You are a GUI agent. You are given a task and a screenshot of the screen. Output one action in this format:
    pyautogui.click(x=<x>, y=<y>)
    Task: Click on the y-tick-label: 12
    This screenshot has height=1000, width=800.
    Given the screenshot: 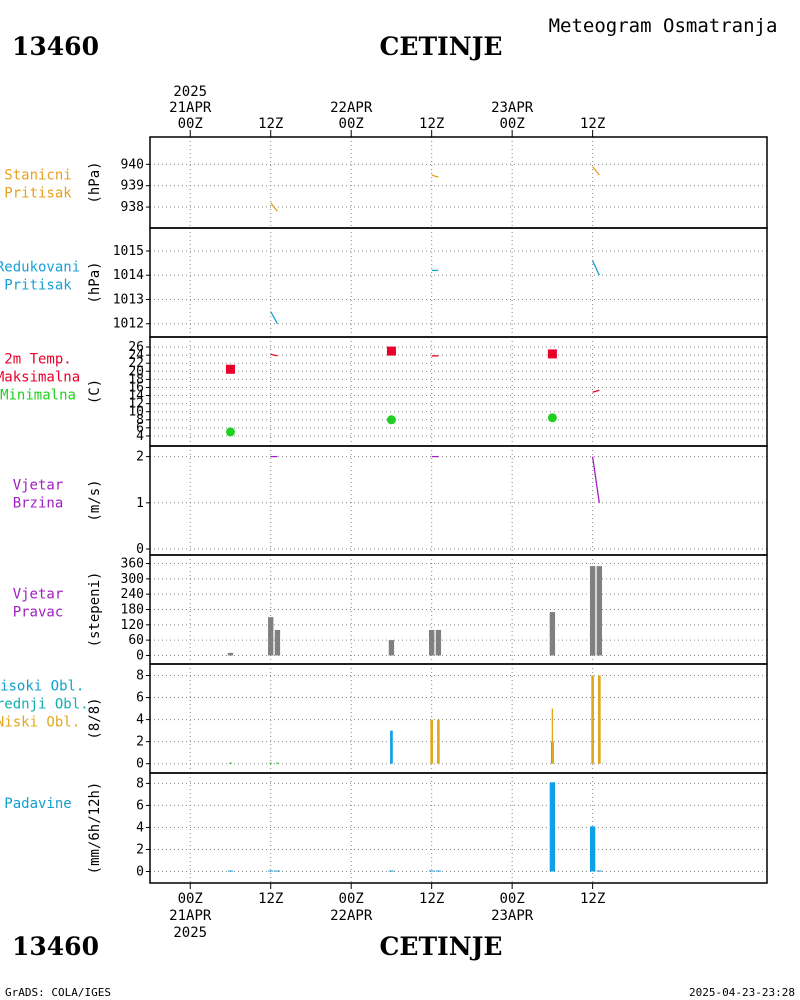 What is the action you would take?
    pyautogui.click(x=136, y=404)
    